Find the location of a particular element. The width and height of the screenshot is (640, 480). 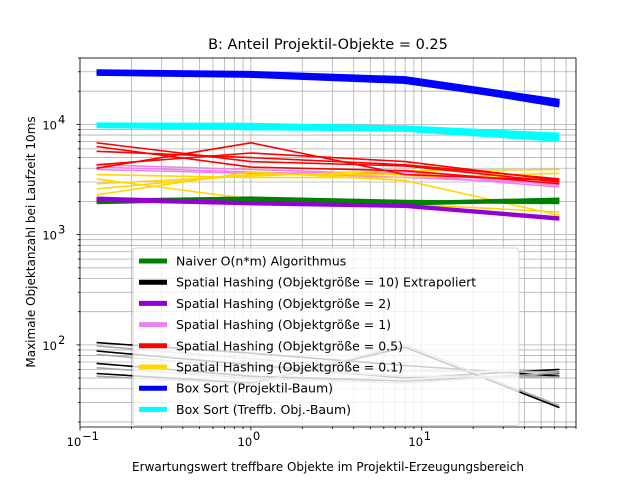

y-tick-label-exponent: 4 is located at coordinates (61, 119).